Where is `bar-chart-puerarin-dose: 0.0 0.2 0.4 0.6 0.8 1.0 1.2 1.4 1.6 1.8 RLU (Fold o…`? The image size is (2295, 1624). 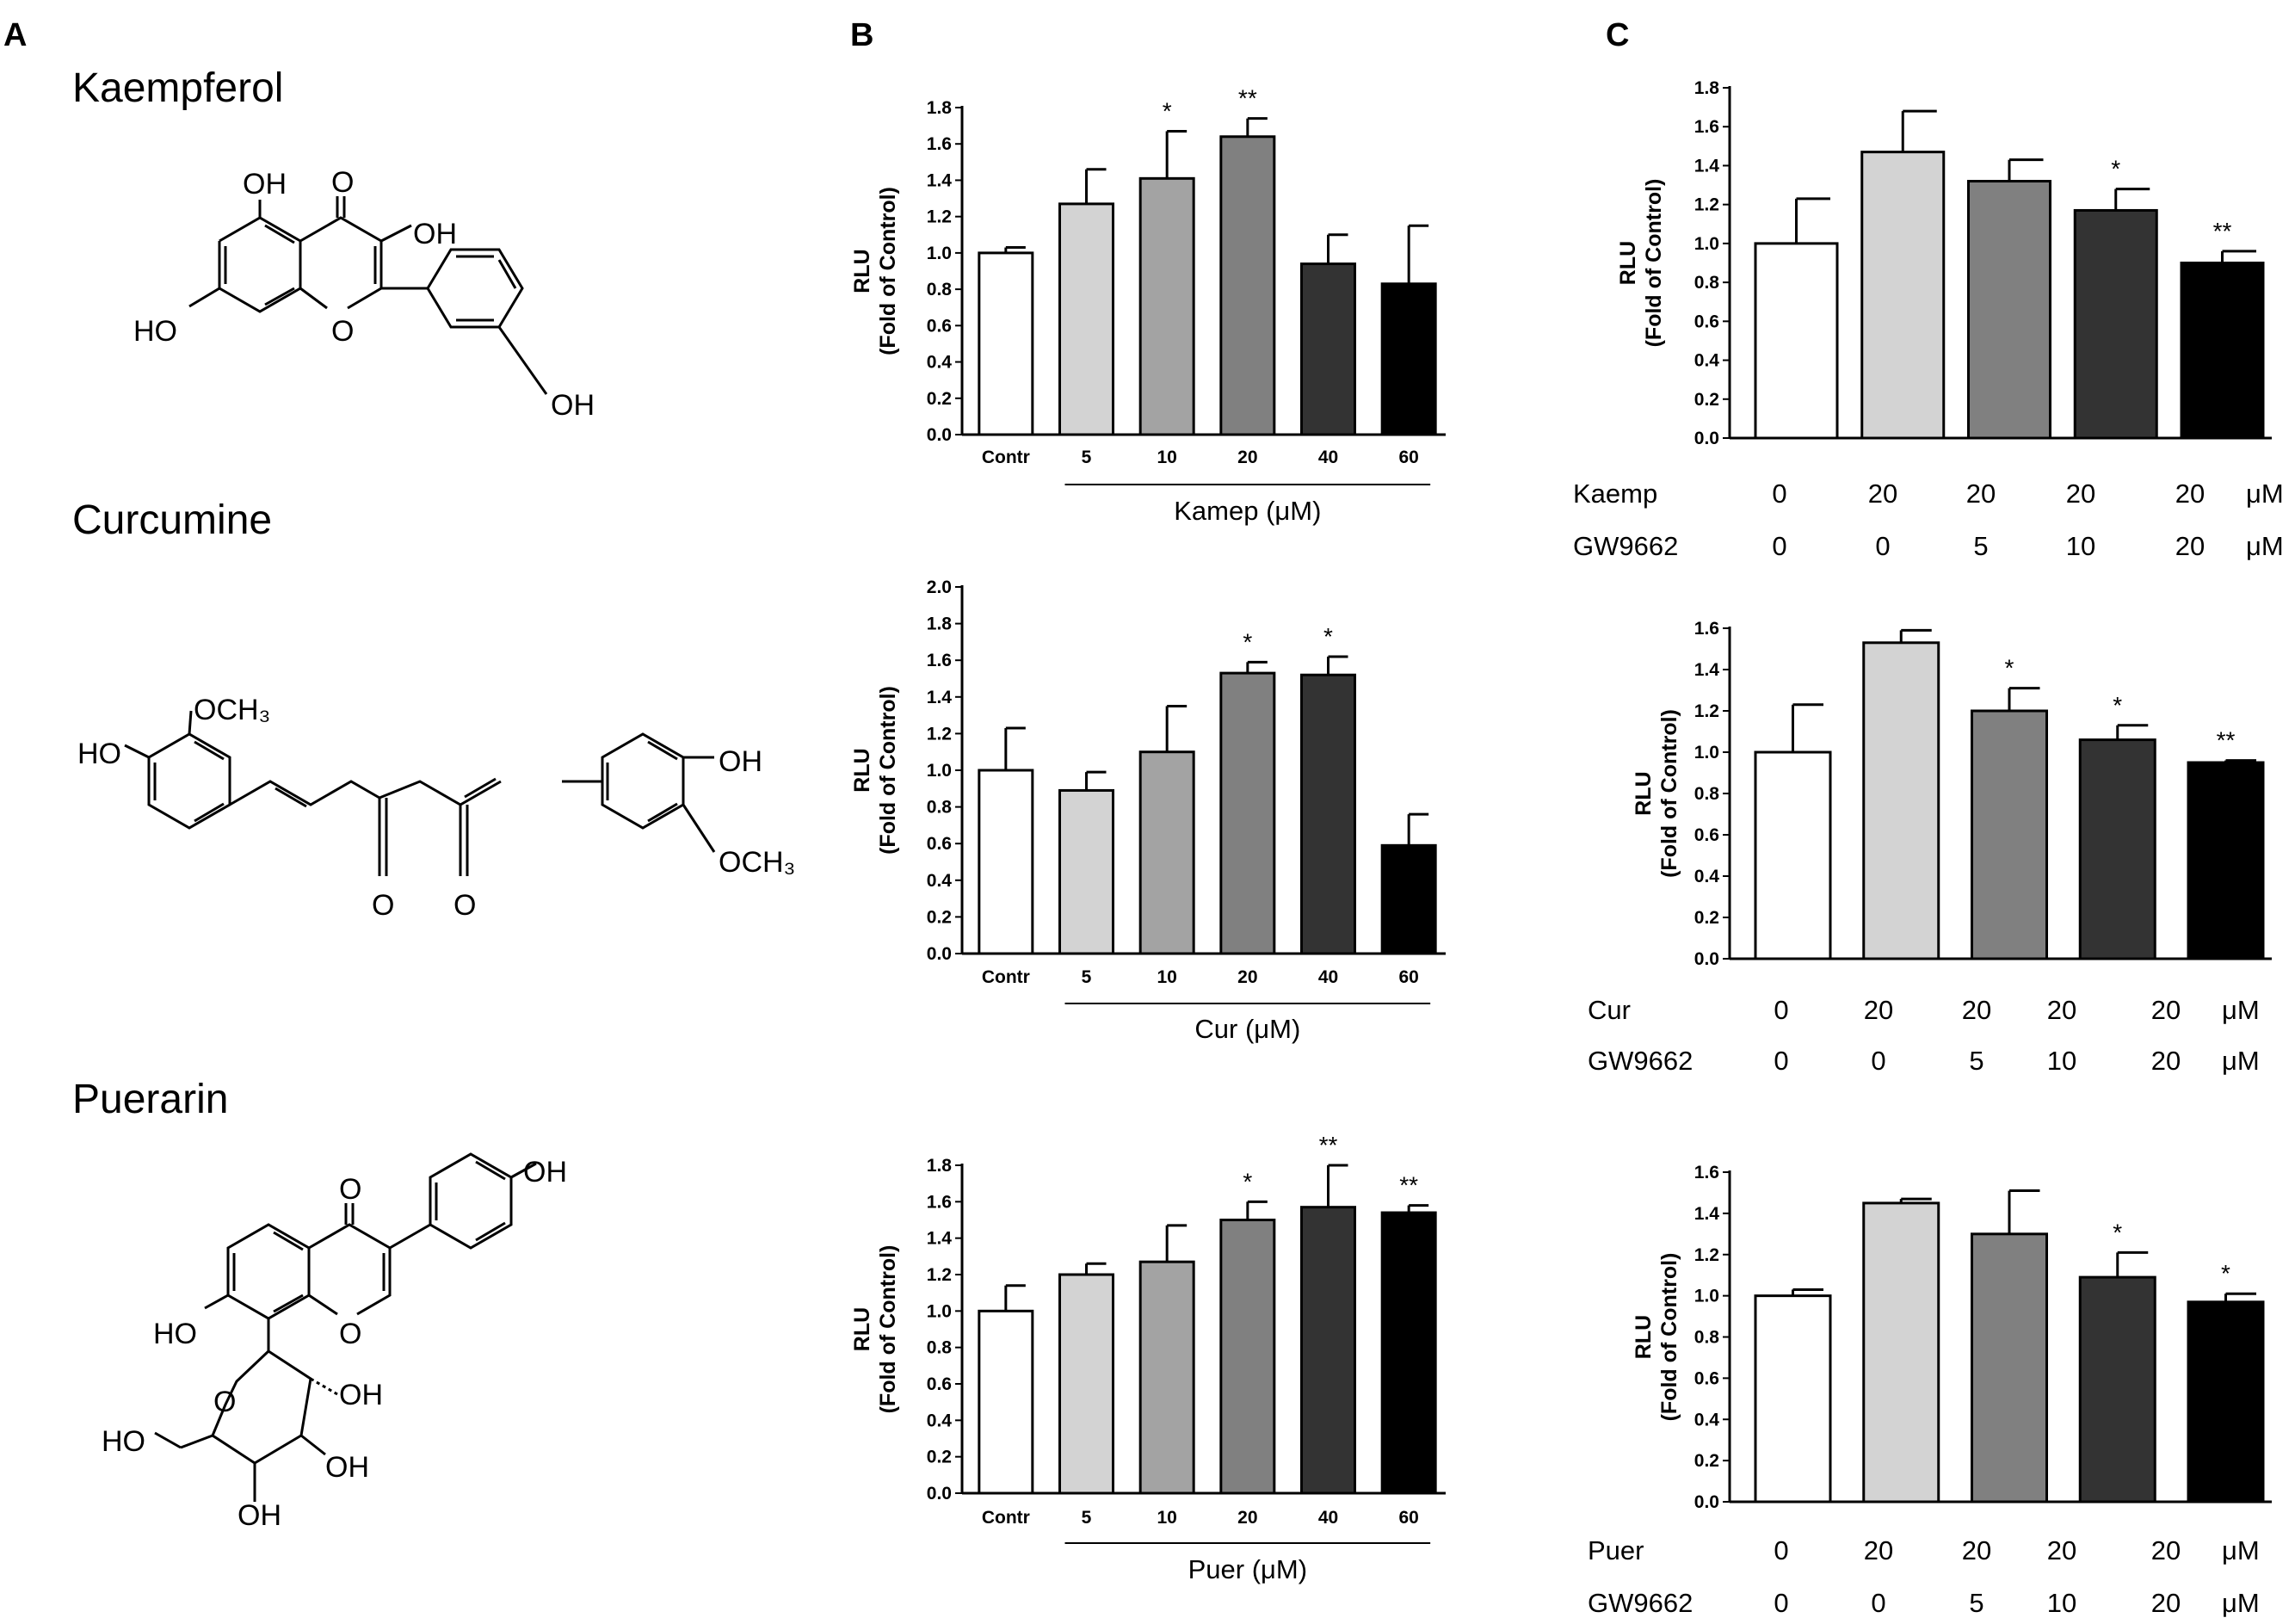
bar-chart-puerarin-dose: 0.0 0.2 0.4 0.6 0.8 1.0 1.2 1.4 1.6 1.8 RLU (Fold o… is located at coordinates (1148, 1358).